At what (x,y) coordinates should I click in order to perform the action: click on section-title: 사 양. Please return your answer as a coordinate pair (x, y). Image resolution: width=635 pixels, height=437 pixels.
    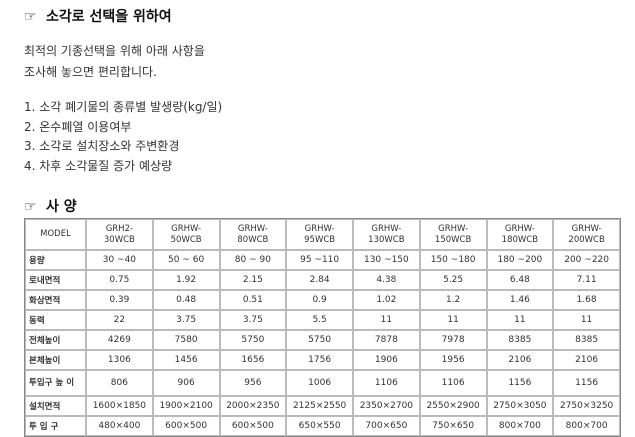
    Looking at the image, I should click on (61, 207).